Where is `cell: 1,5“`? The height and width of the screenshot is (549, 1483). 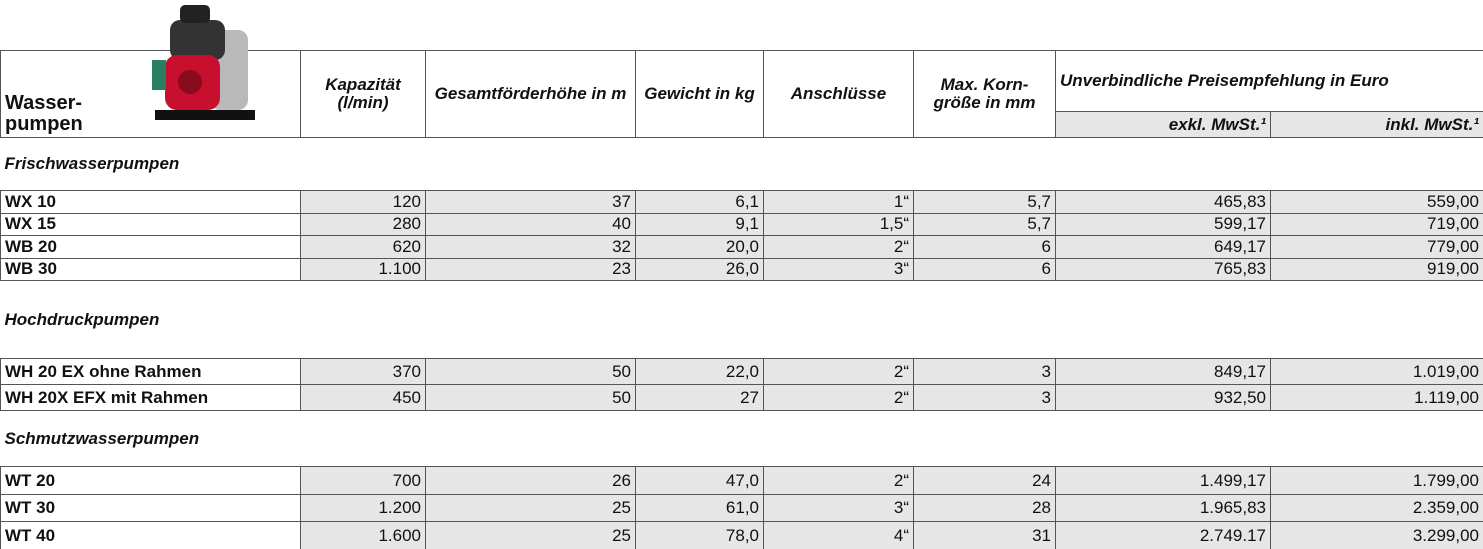 cell: 1,5“ is located at coordinates (838, 224).